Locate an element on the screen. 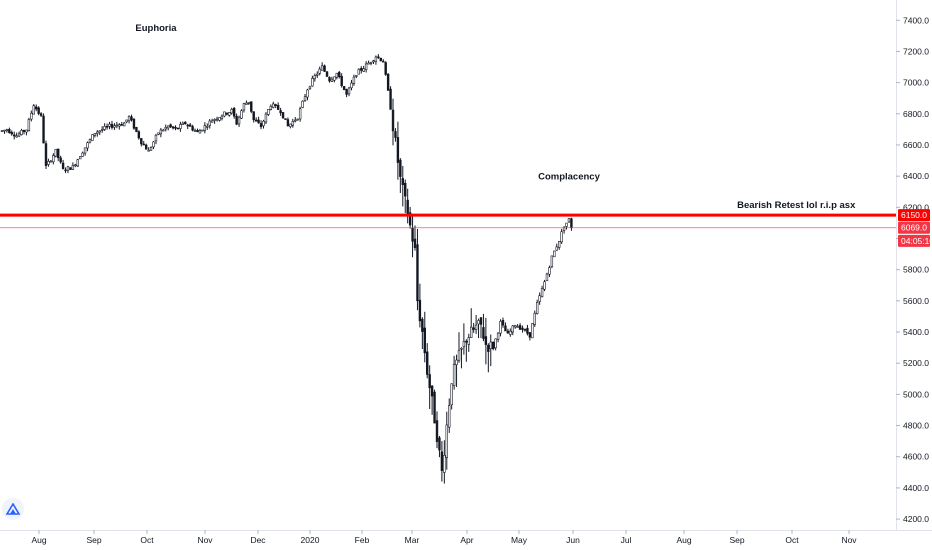 This screenshot has width=932, height=550. y-tick-label: 7400.0 is located at coordinates (916, 20).